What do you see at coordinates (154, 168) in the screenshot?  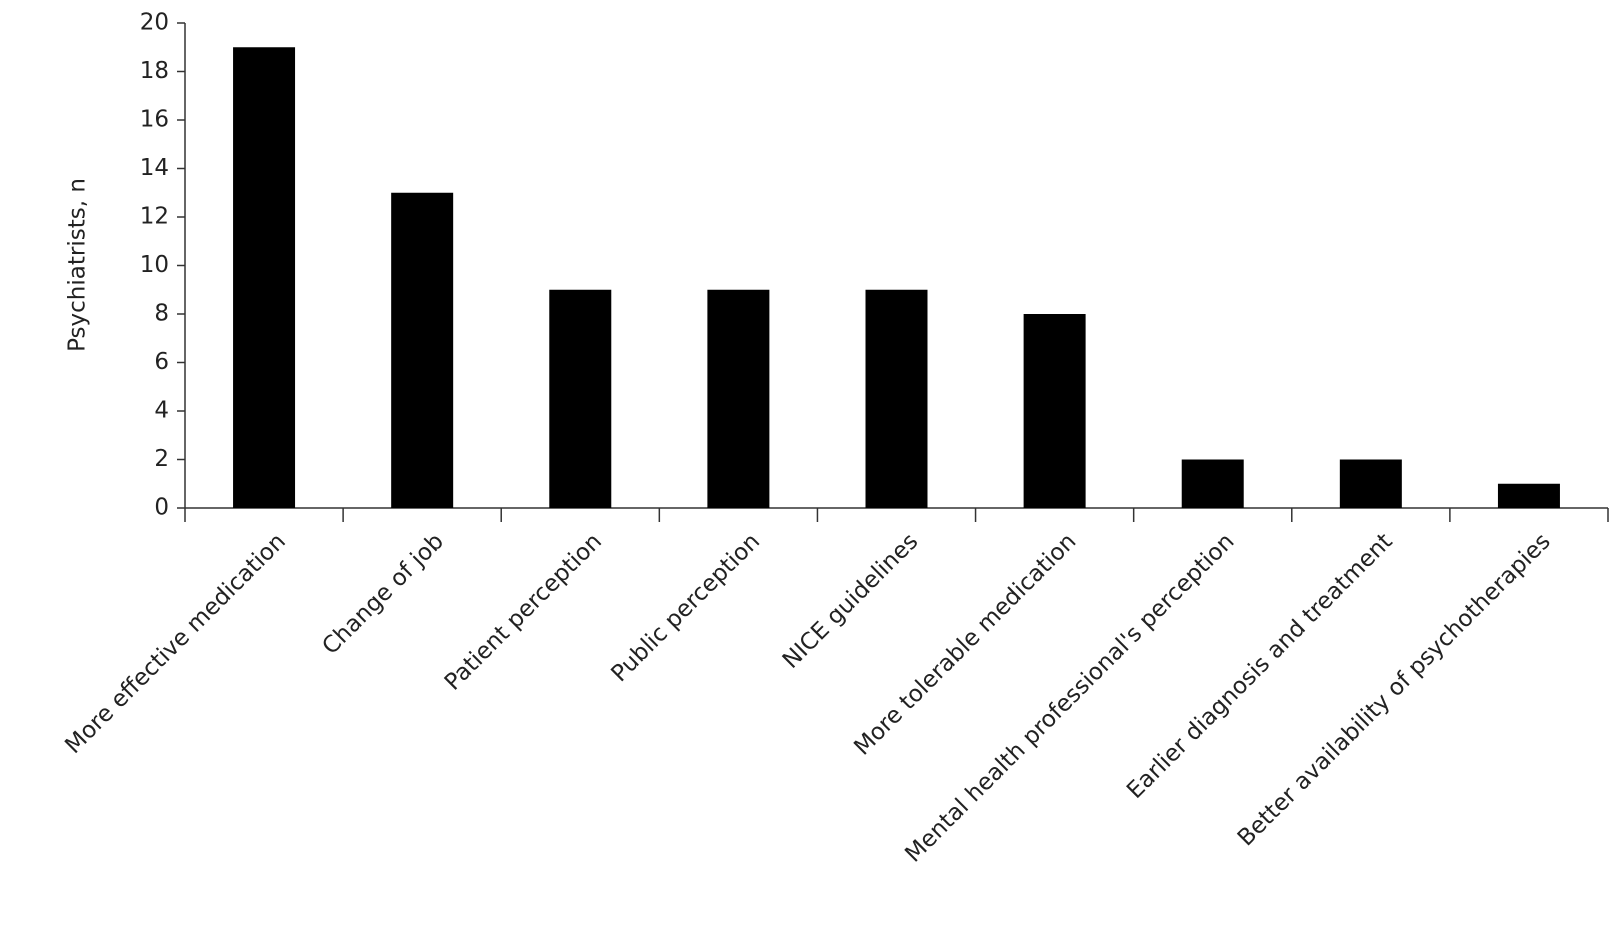 I see `y-tick-label: 14` at bounding box center [154, 168].